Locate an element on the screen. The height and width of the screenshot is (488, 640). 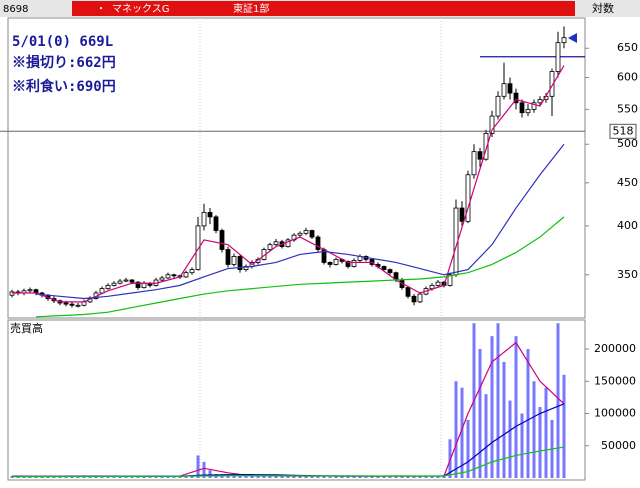
y-tick-label: 400 is located at coordinates (627, 225).